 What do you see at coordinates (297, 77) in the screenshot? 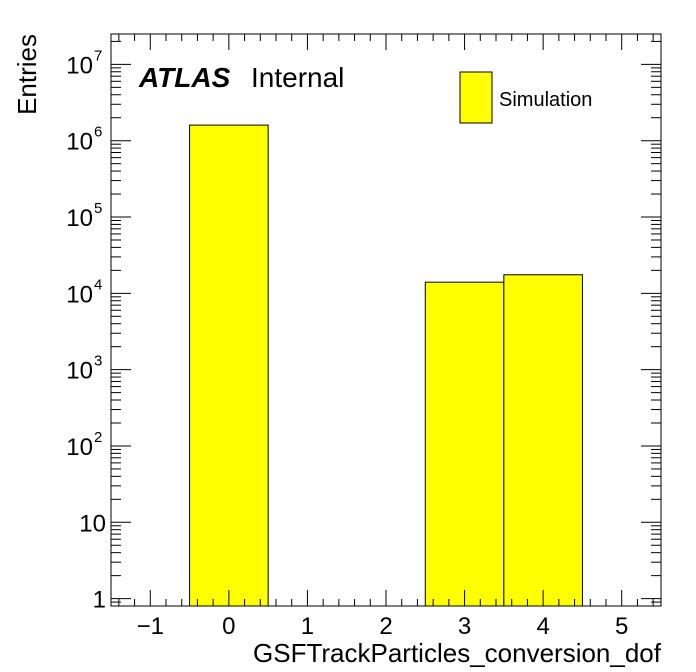
I see `internal-label: Internal` at bounding box center [297, 77].